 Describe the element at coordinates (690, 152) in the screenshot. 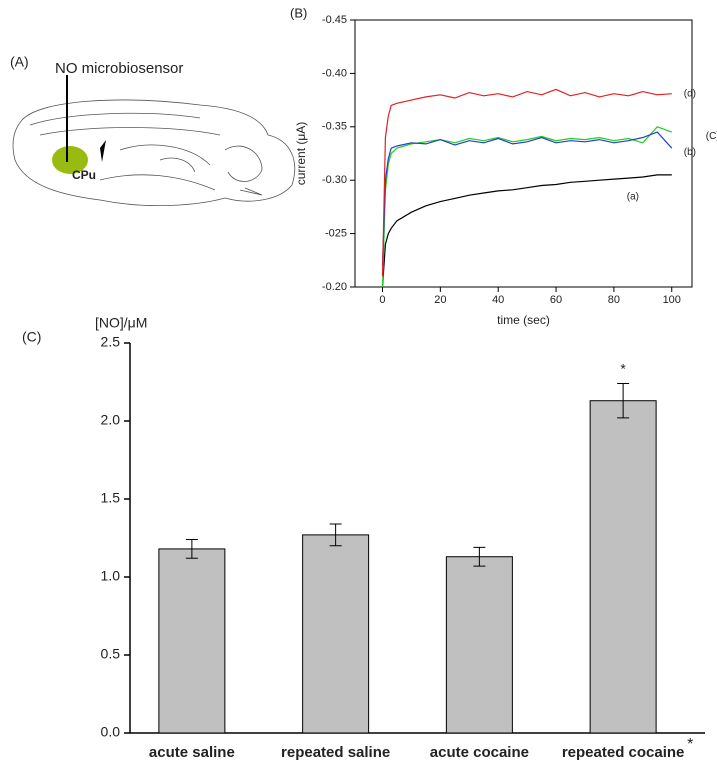

I see `trace-label: (b)` at that location.